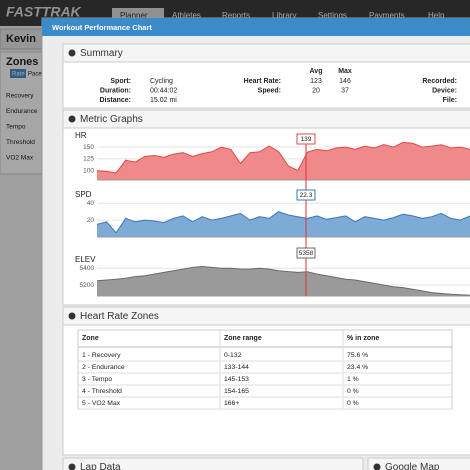 This screenshot has height=470, width=470. What do you see at coordinates (357, 367) in the screenshot?
I see `table-cell: 23.4 %` at bounding box center [357, 367].